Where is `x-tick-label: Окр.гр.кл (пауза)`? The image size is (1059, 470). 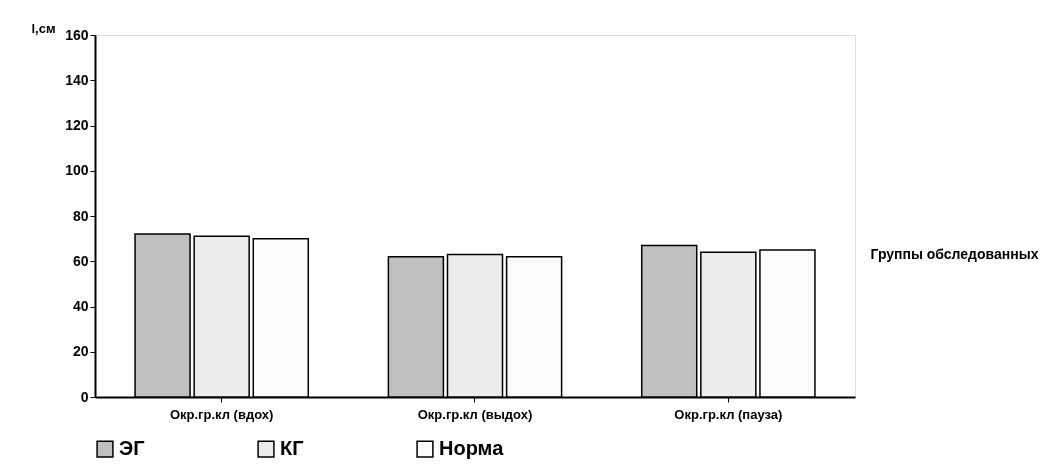
x-tick-label: Окр.гр.кл (пауза) is located at coordinates (728, 414).